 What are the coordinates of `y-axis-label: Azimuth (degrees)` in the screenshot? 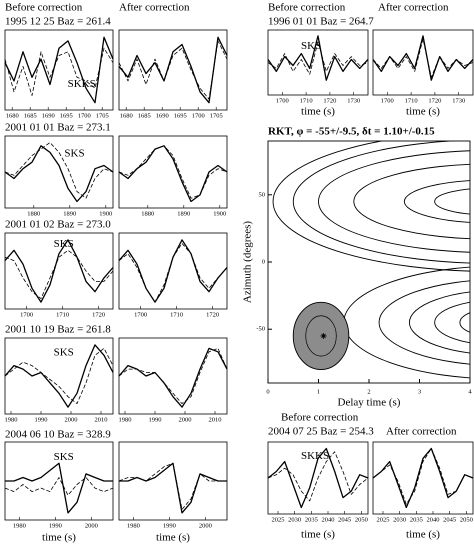 It's located at (248, 262).